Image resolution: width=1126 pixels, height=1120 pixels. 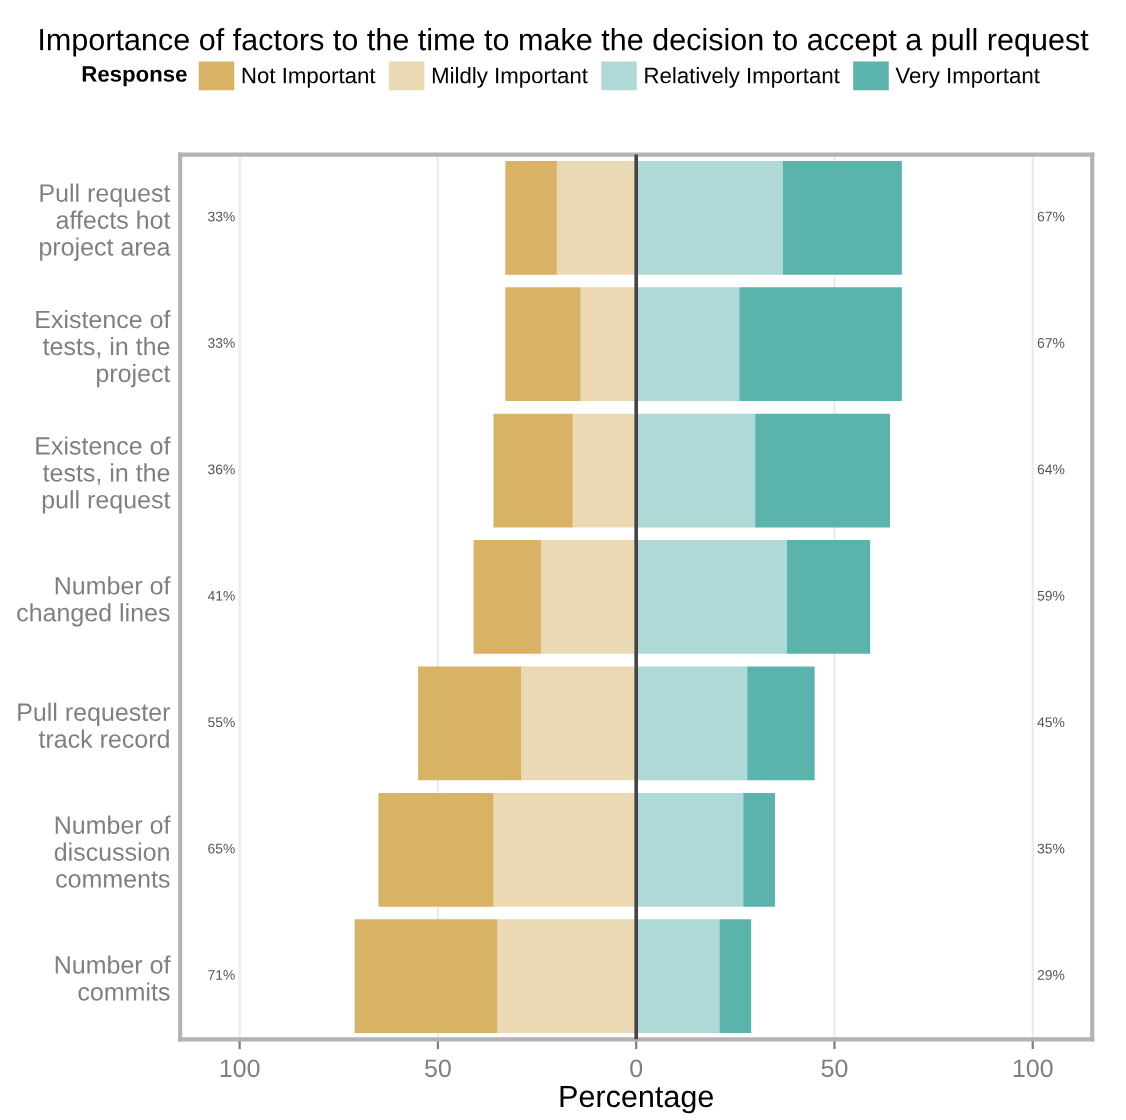 What do you see at coordinates (309, 77) in the screenshot?
I see `legend-label: Not Important` at bounding box center [309, 77].